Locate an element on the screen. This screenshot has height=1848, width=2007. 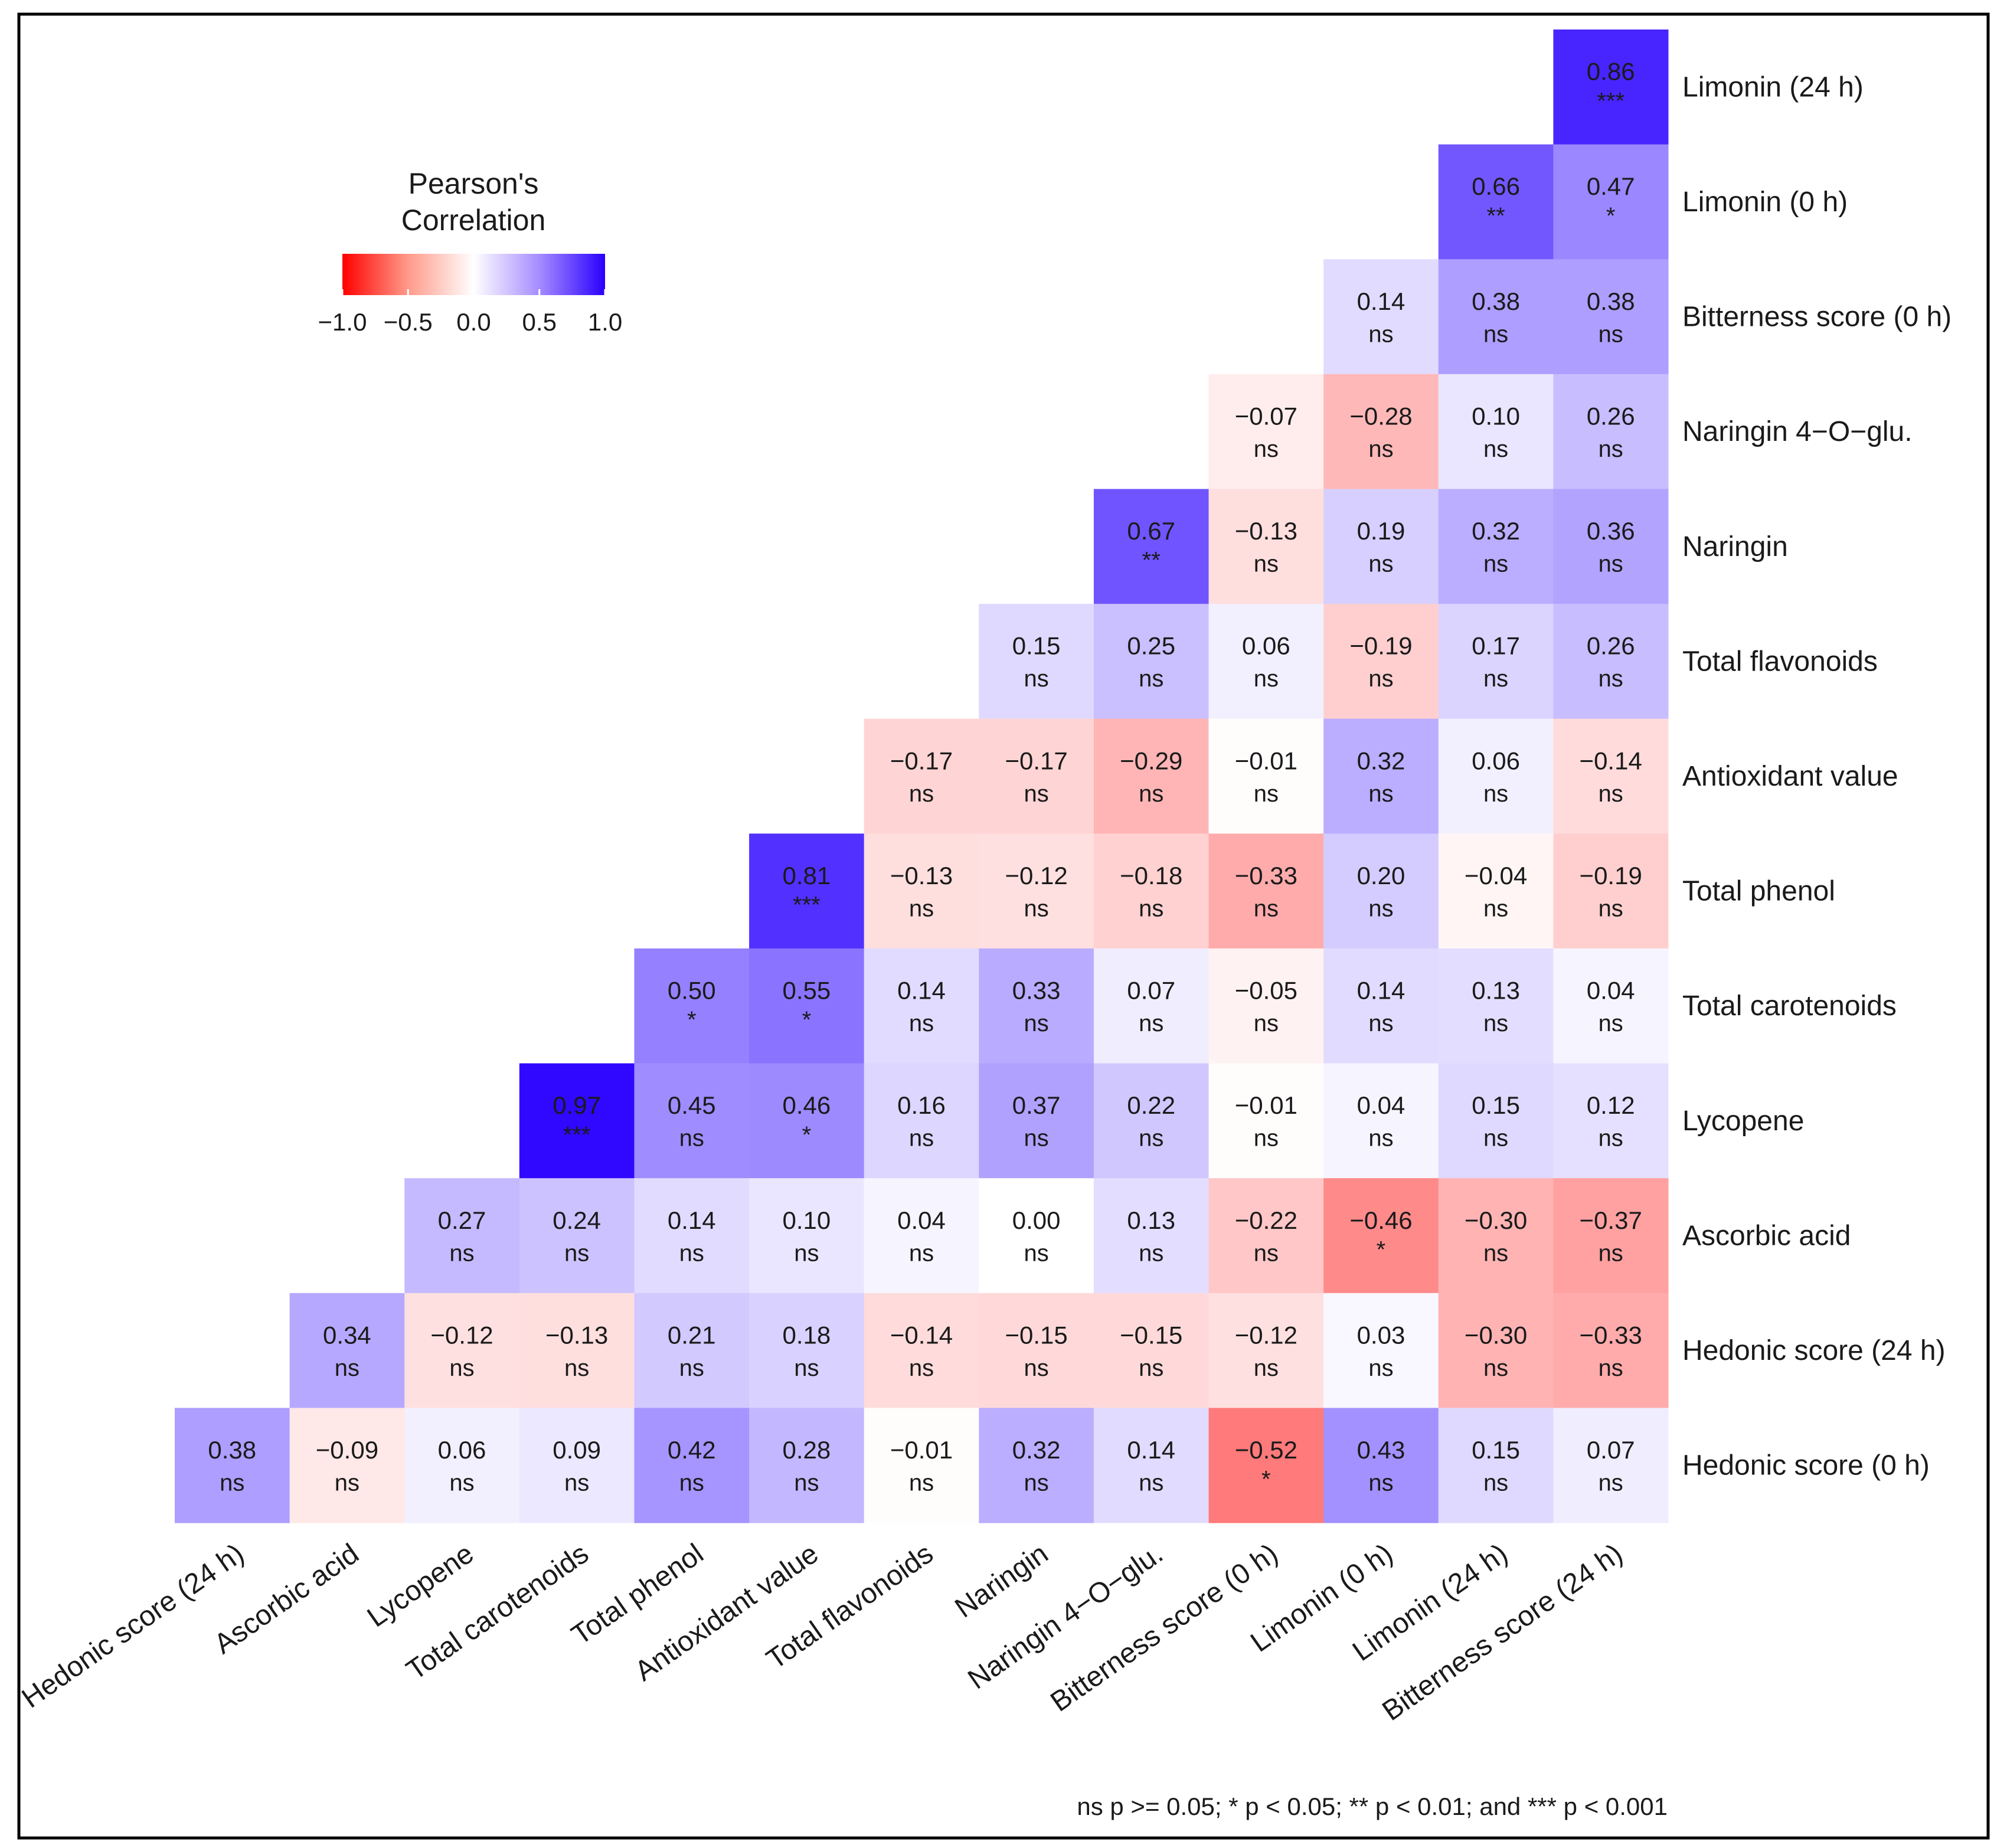
row-label: Limonin (0 h) is located at coordinates (1765, 203).